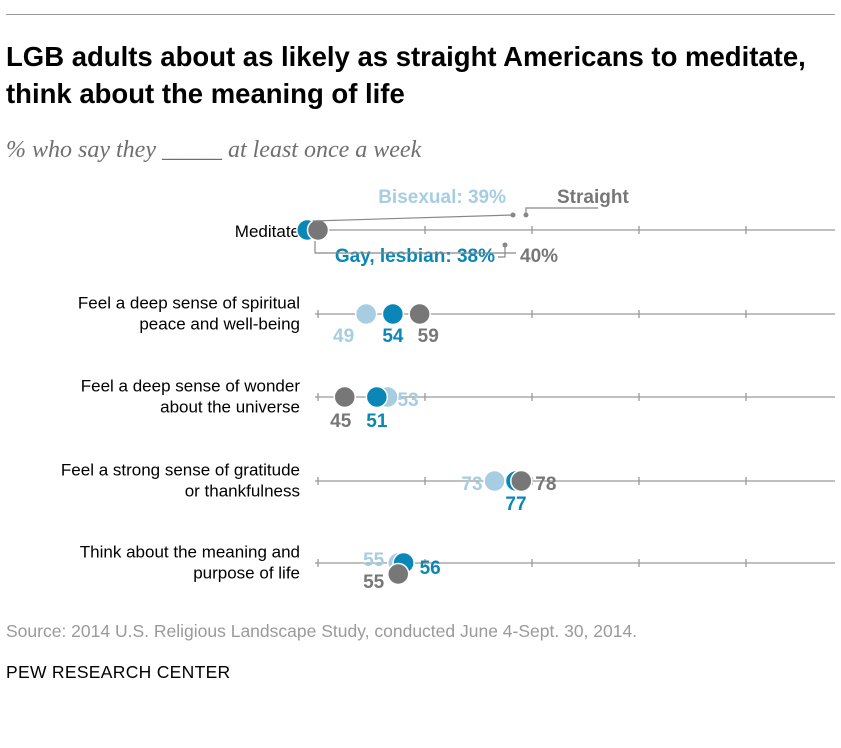 The image size is (841, 748). Describe the element at coordinates (180, 470) in the screenshot. I see `row-label: Feel a strong sense of gratitude` at that location.